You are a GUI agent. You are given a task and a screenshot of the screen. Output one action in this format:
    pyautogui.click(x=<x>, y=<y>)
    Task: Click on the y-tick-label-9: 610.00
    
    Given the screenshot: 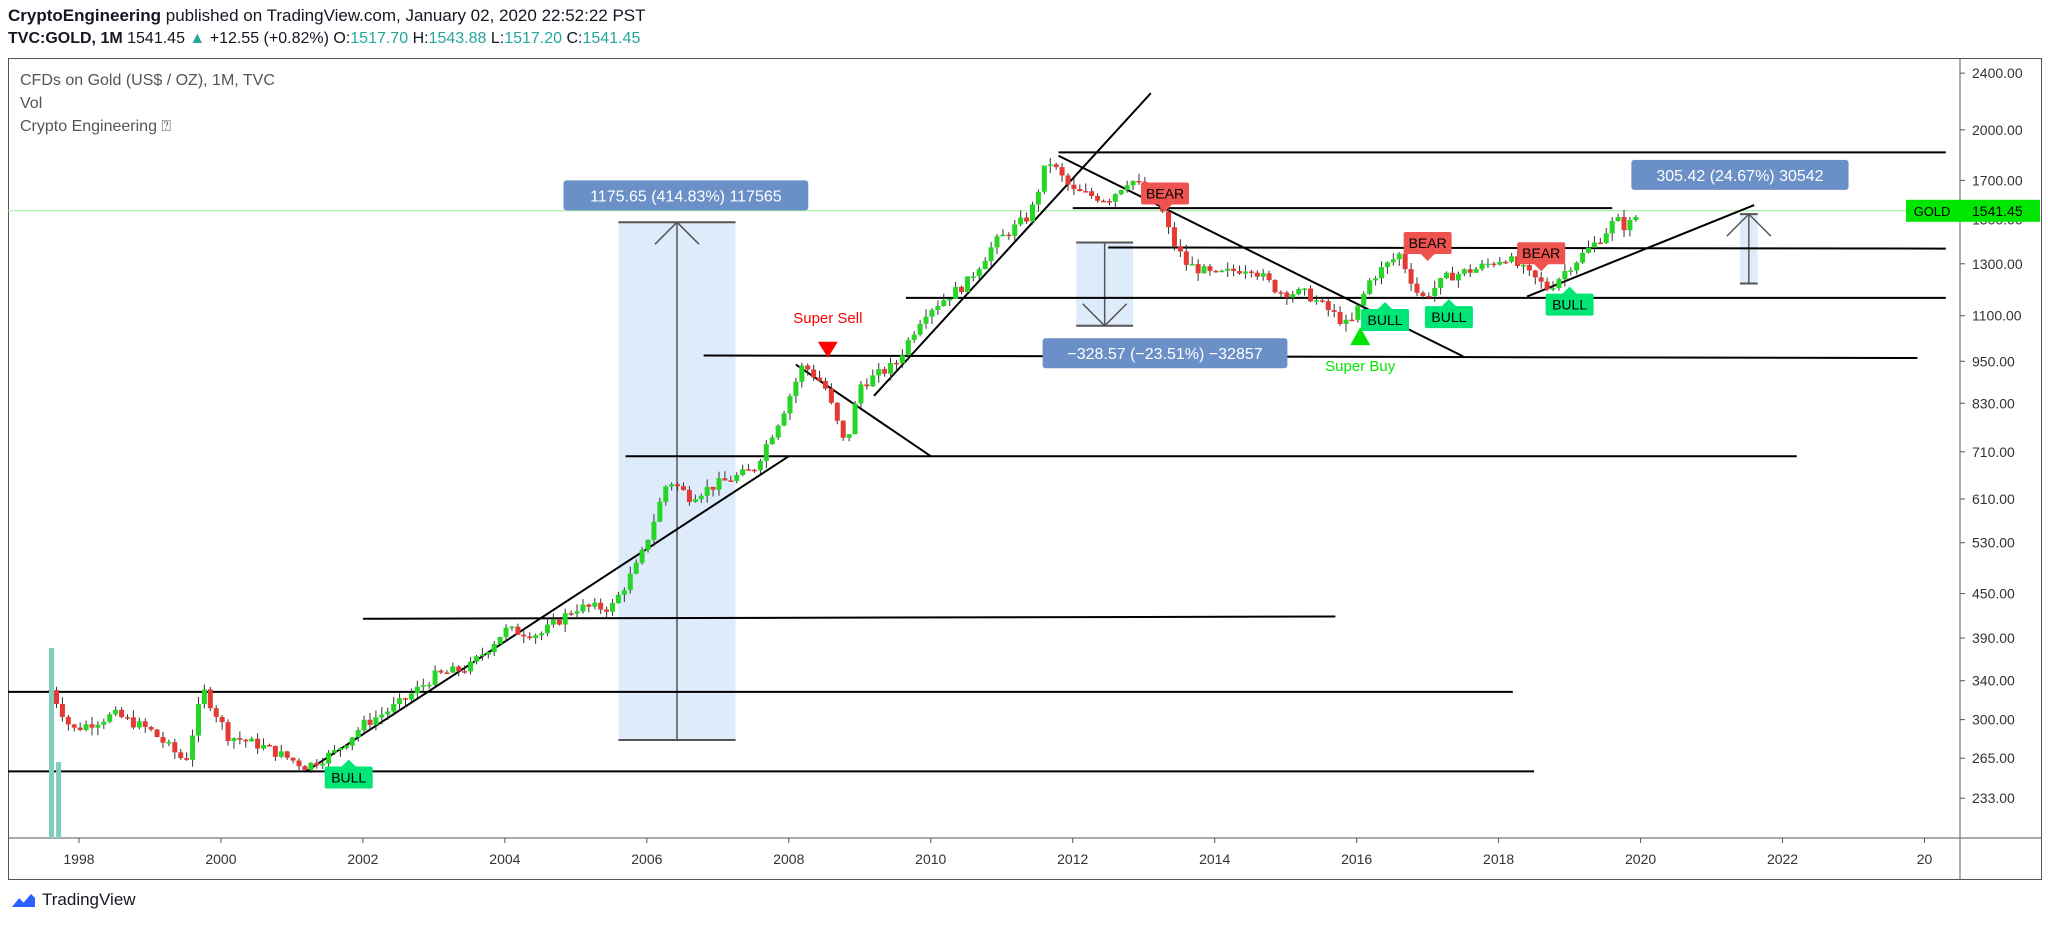 What is the action you would take?
    pyautogui.click(x=1993, y=499)
    